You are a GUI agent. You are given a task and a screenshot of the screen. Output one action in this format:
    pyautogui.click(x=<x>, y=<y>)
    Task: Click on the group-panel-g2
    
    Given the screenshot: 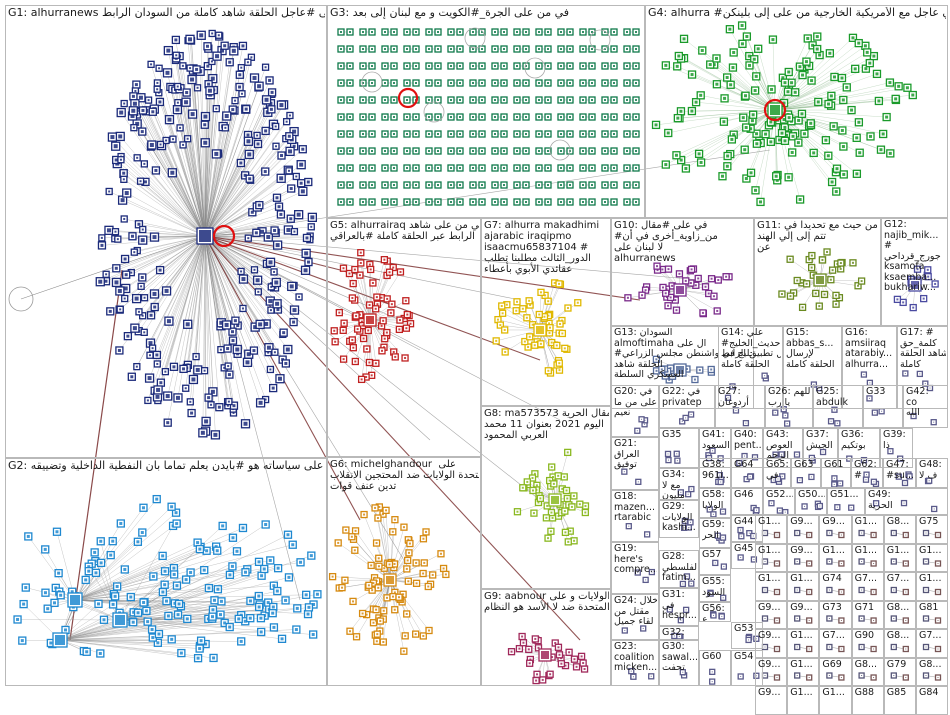 What is the action you would take?
    pyautogui.click(x=166, y=572)
    